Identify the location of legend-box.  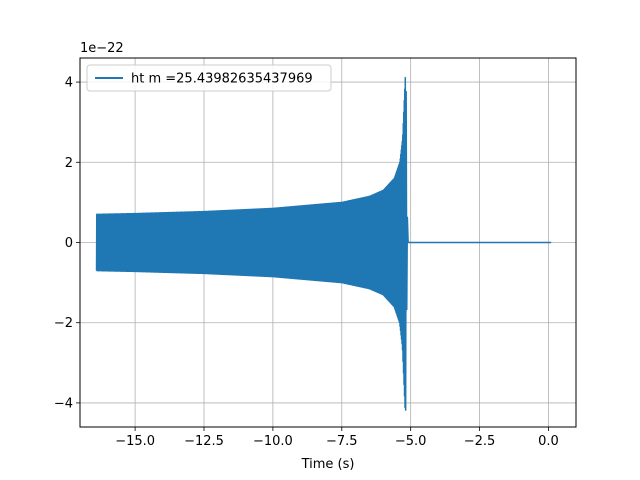
(209, 78).